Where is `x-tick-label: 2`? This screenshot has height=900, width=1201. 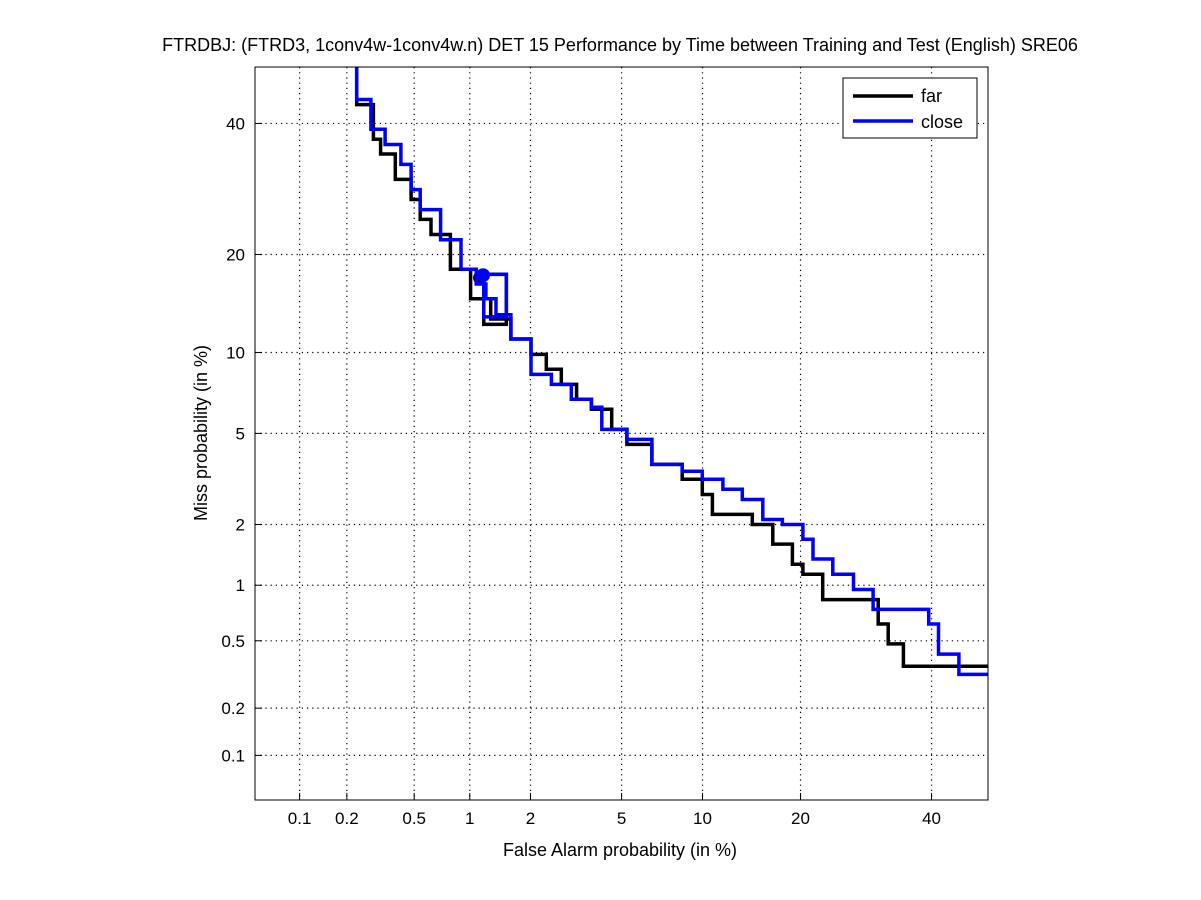
x-tick-label: 2 is located at coordinates (530, 818).